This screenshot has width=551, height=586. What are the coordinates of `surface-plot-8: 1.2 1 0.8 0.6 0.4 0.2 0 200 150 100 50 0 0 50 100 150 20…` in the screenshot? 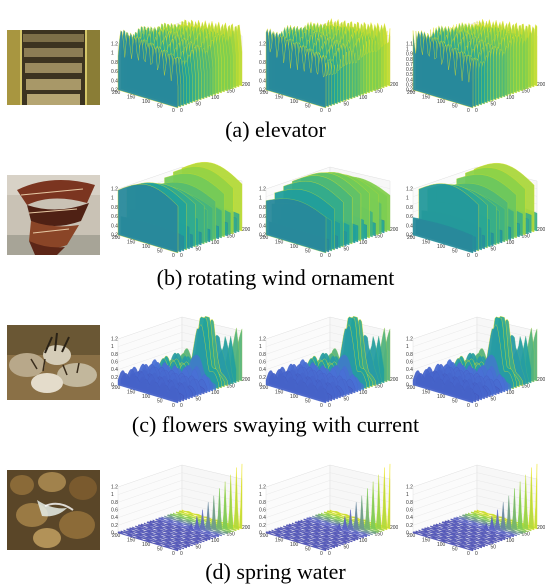 It's located at (328, 359).